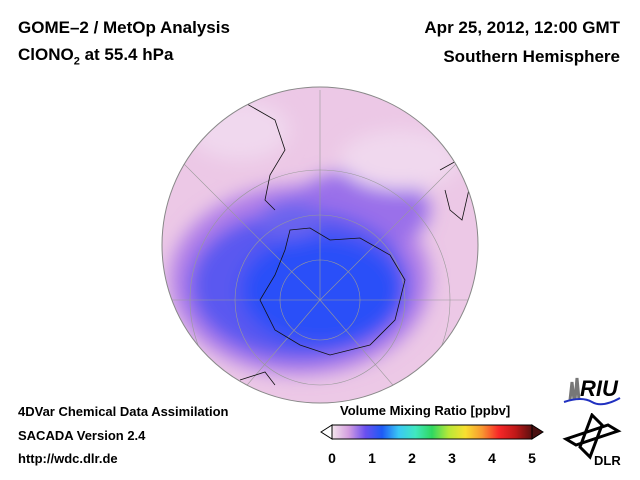  Describe the element at coordinates (332, 458) in the screenshot. I see `colorbar-tick-label: 0` at that location.